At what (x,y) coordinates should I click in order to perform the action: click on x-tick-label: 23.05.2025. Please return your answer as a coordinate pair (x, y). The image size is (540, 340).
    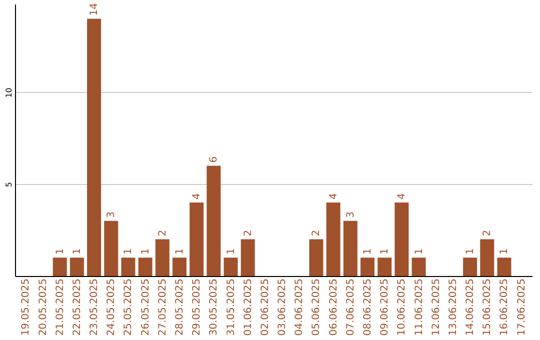
    Looking at the image, I should click on (94, 307).